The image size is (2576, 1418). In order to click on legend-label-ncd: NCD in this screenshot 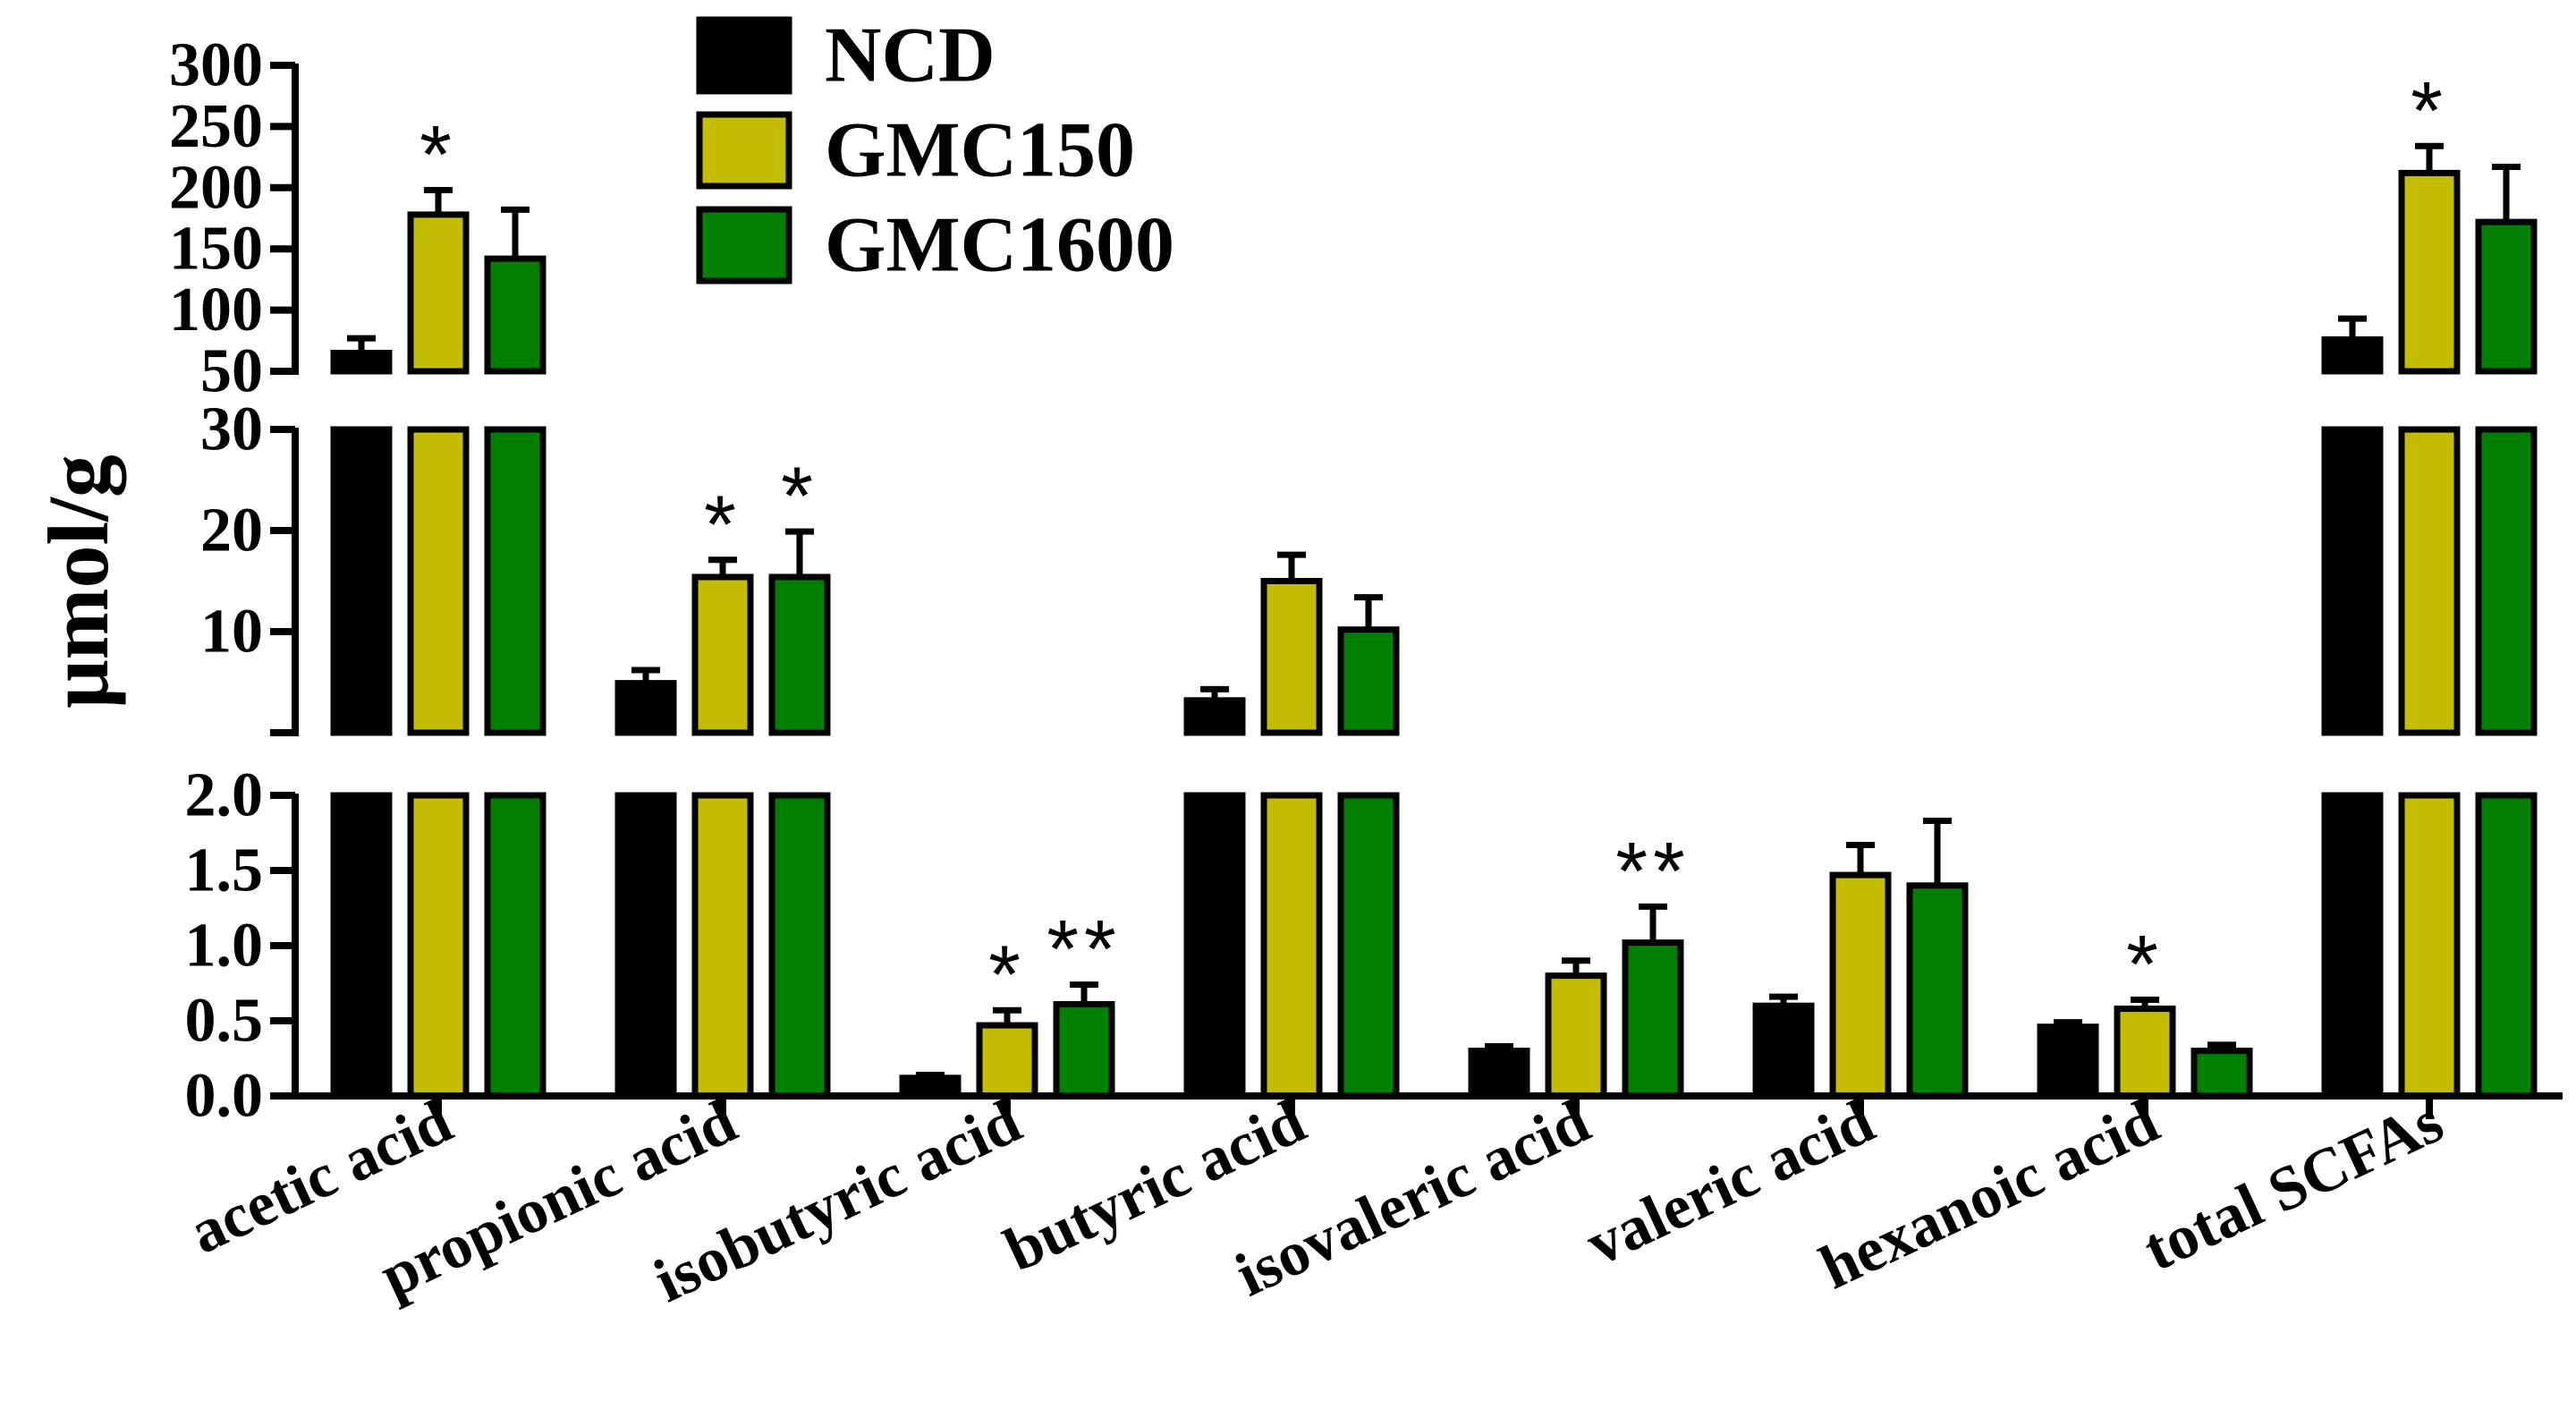, I will do `click(910, 56)`.